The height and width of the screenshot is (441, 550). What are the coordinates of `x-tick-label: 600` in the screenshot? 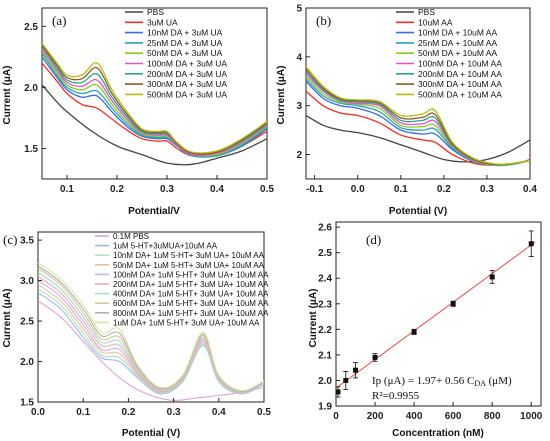 It's located at (453, 416).